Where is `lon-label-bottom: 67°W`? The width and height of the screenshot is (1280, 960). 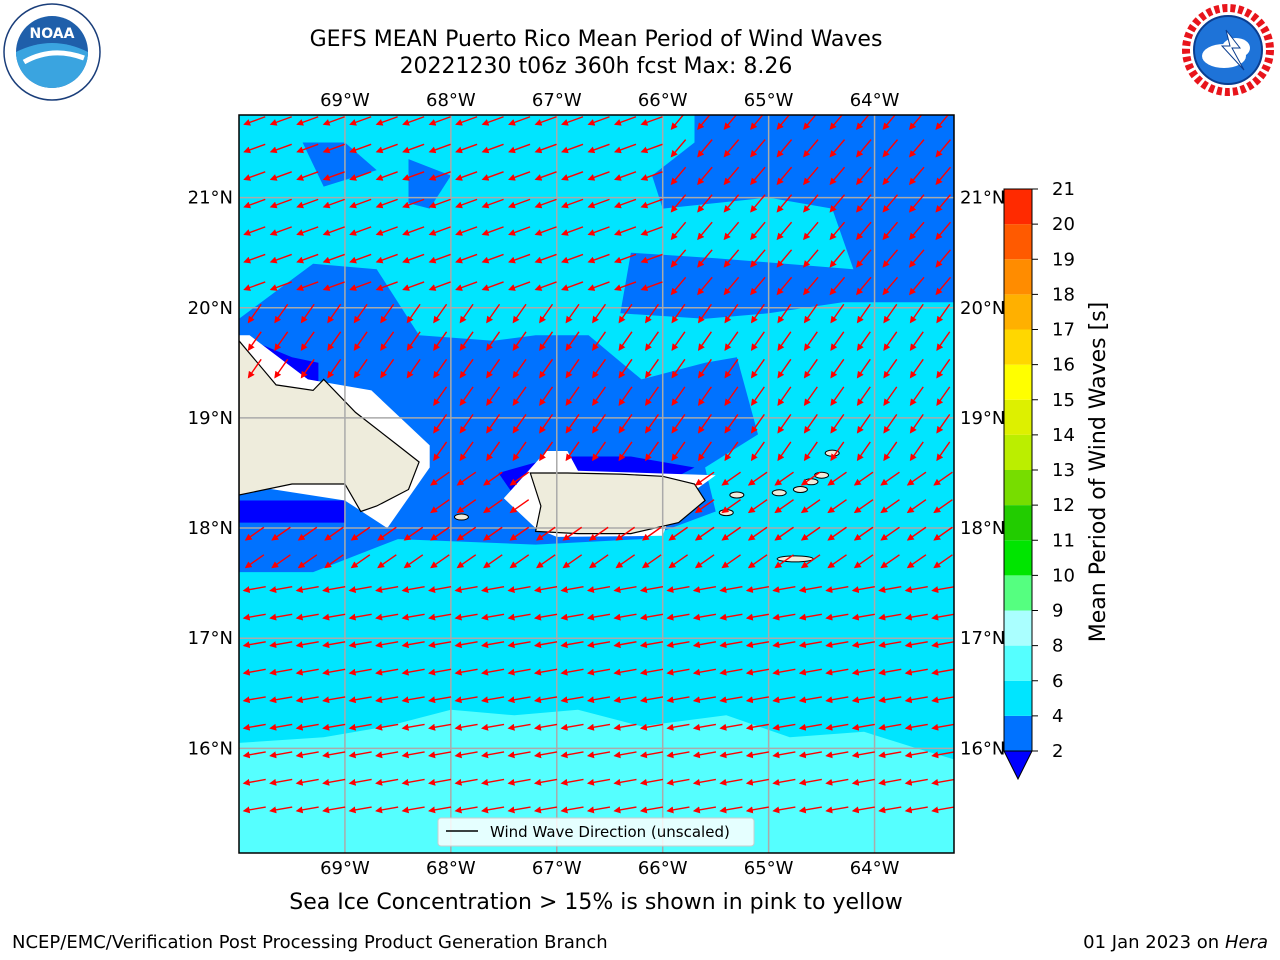 lon-label-bottom: 67°W is located at coordinates (557, 868).